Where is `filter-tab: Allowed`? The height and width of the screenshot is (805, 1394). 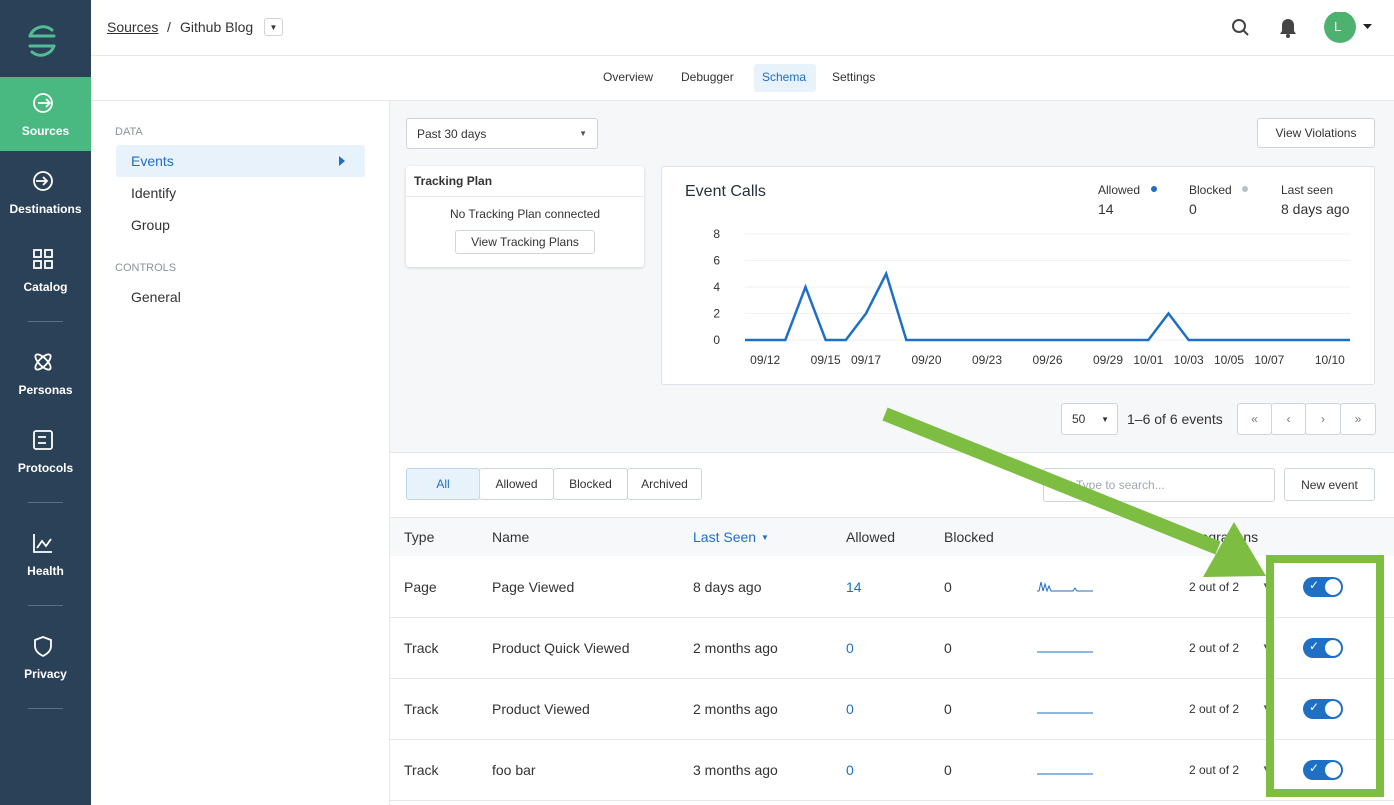
filter-tab: Allowed is located at coordinates (516, 484).